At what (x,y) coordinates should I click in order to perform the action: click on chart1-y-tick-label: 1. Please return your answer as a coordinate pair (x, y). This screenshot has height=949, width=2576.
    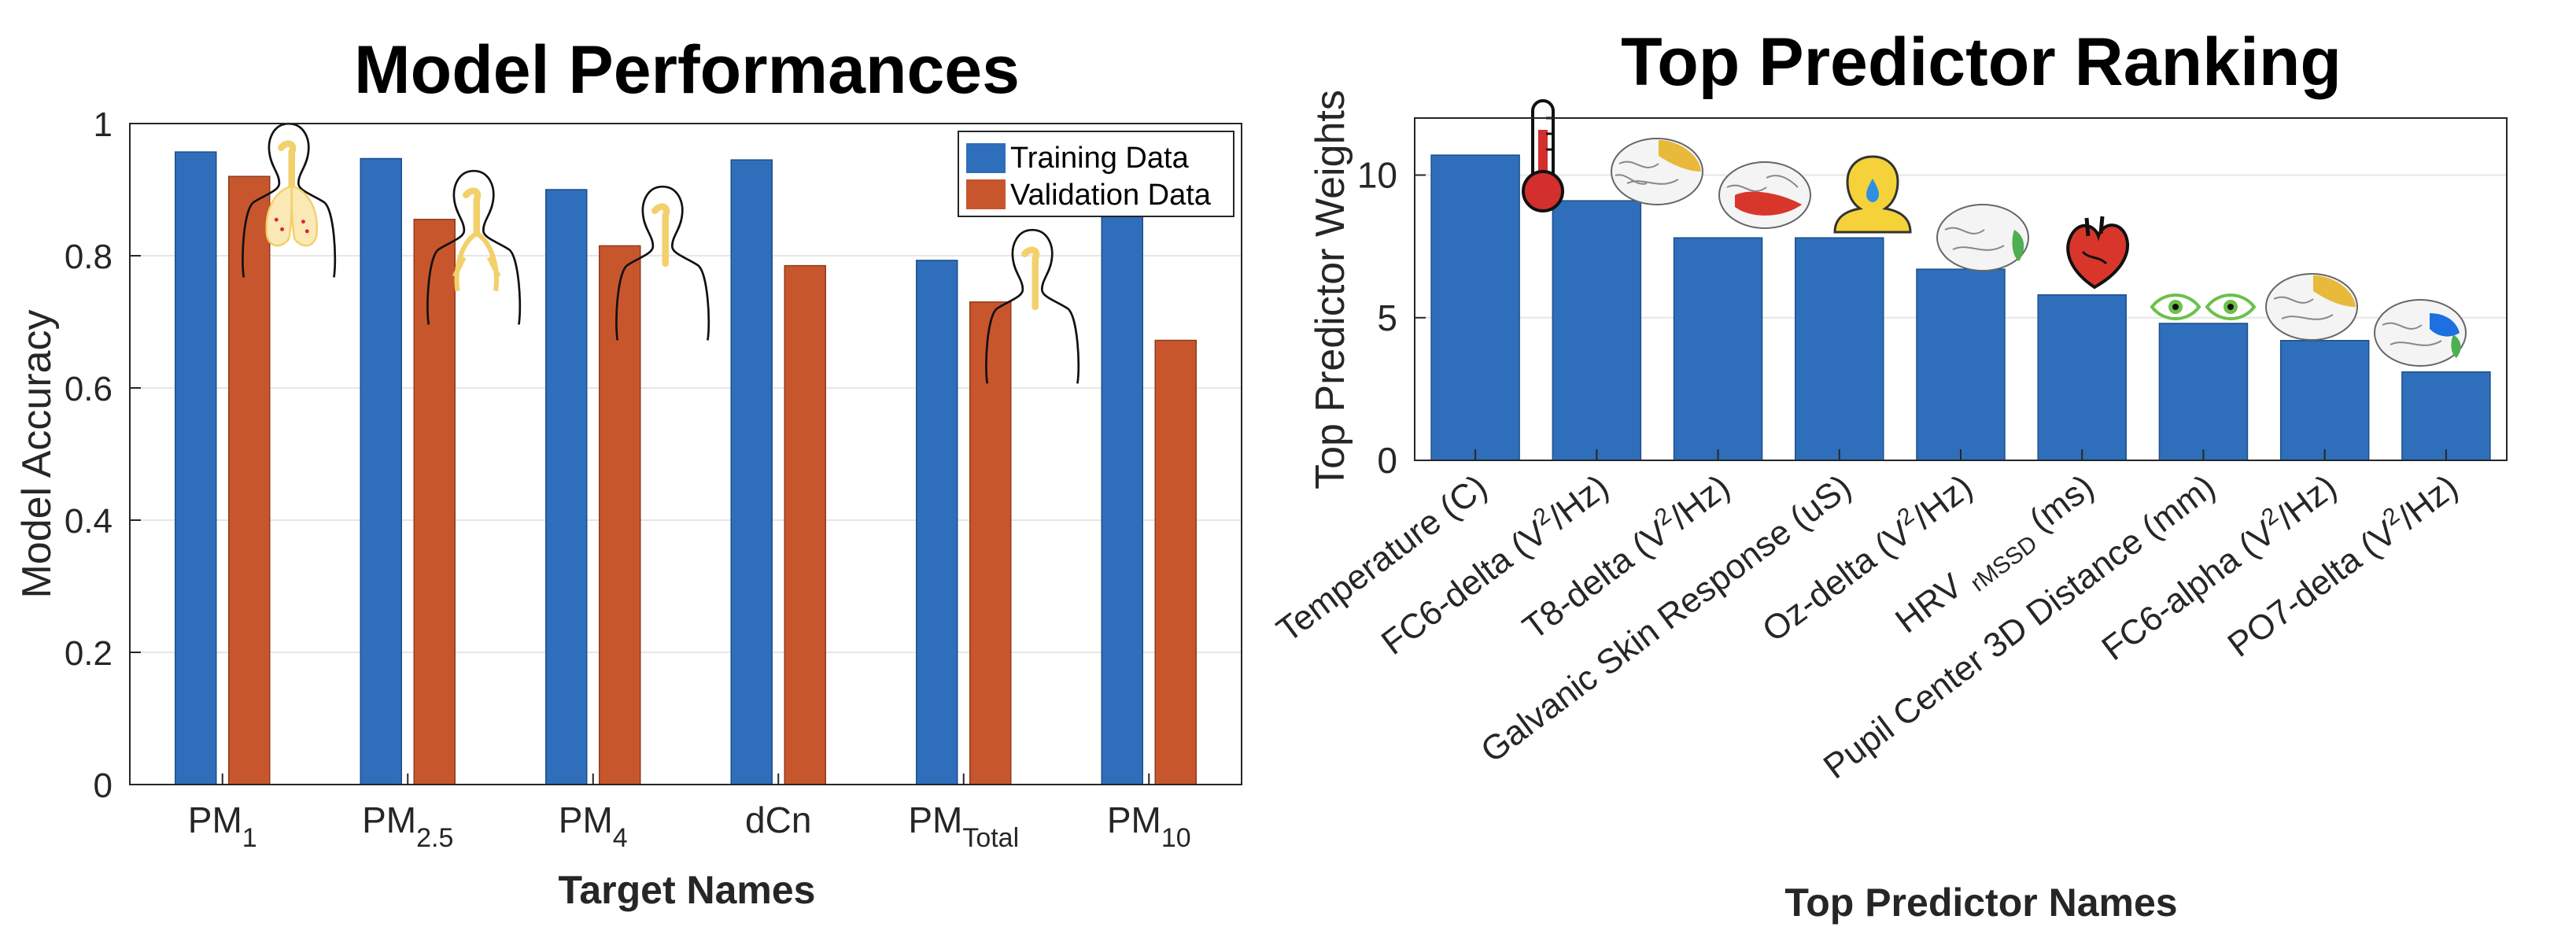
    Looking at the image, I should click on (103, 125).